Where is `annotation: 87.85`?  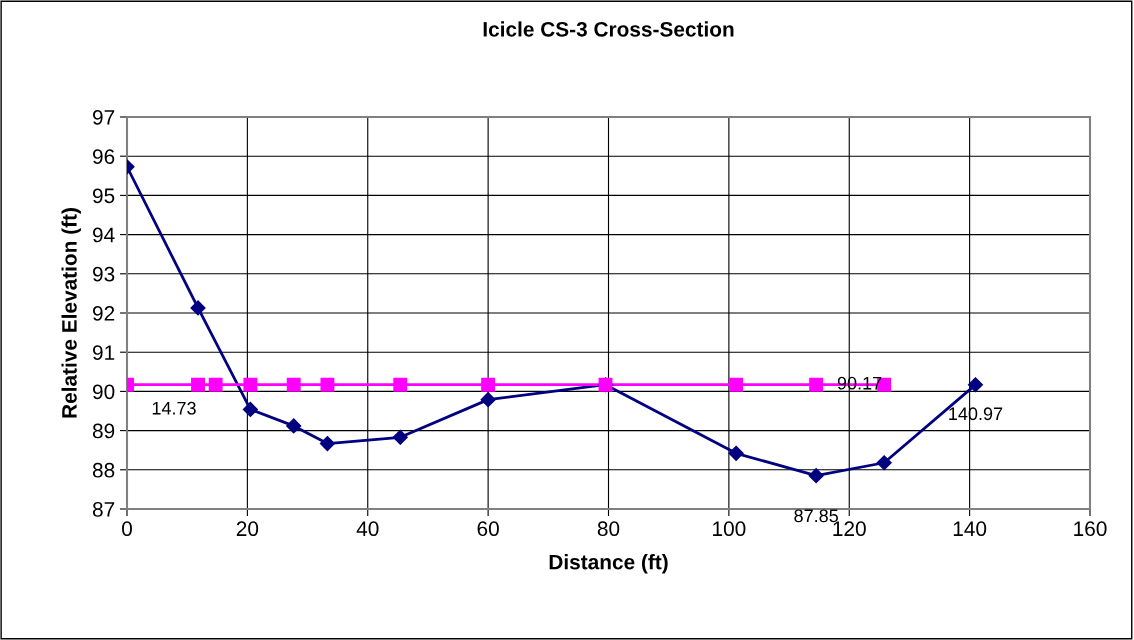 annotation: 87.85 is located at coordinates (816, 516).